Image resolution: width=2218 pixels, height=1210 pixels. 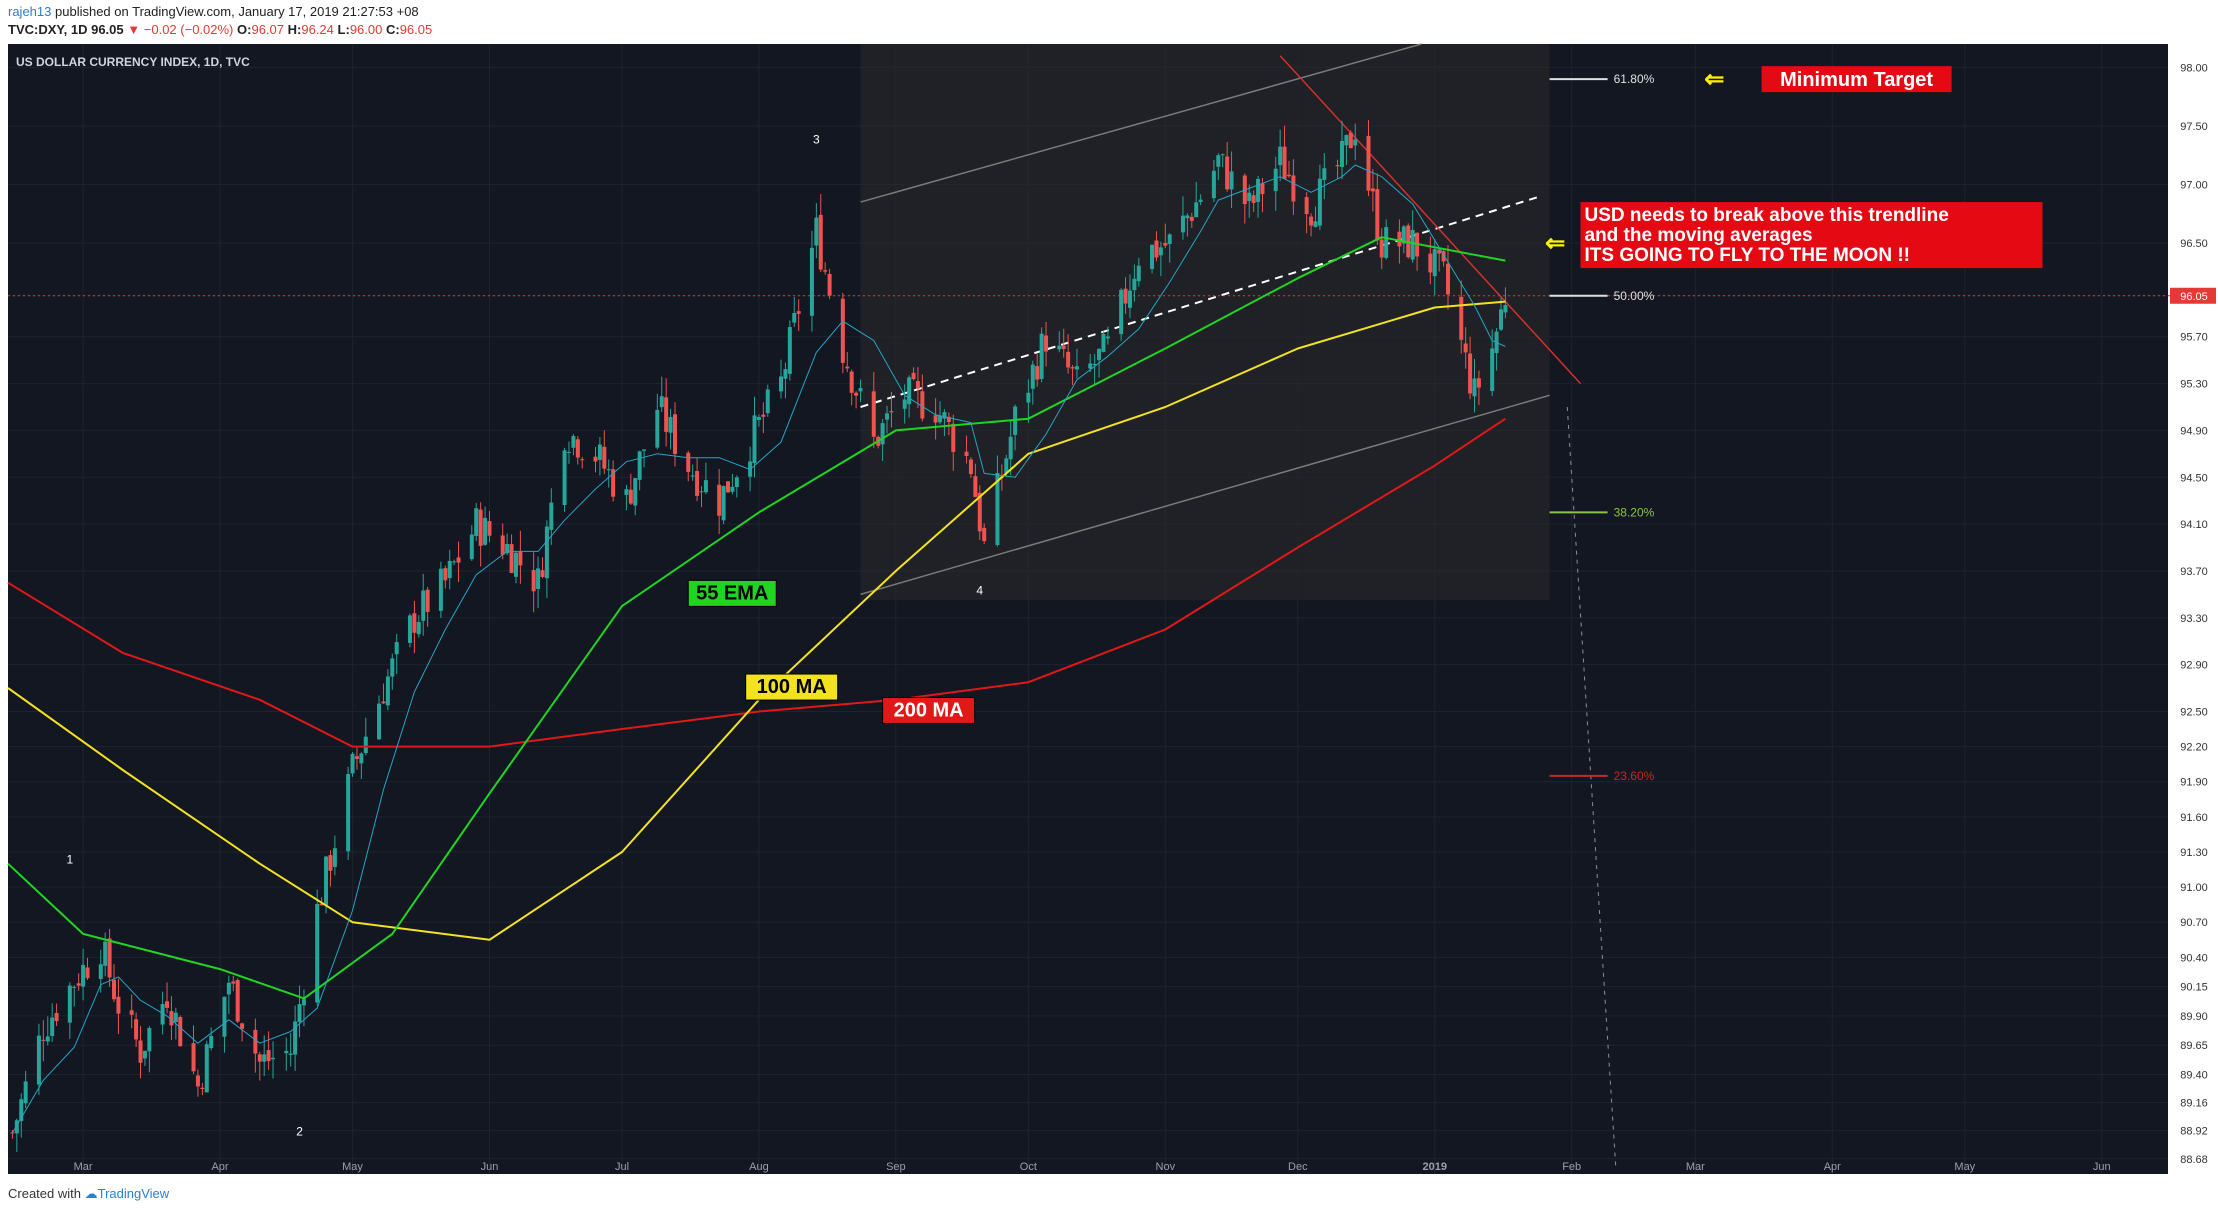 What do you see at coordinates (2194, 297) in the screenshot?
I see `y-tick-label: 96.05` at bounding box center [2194, 297].